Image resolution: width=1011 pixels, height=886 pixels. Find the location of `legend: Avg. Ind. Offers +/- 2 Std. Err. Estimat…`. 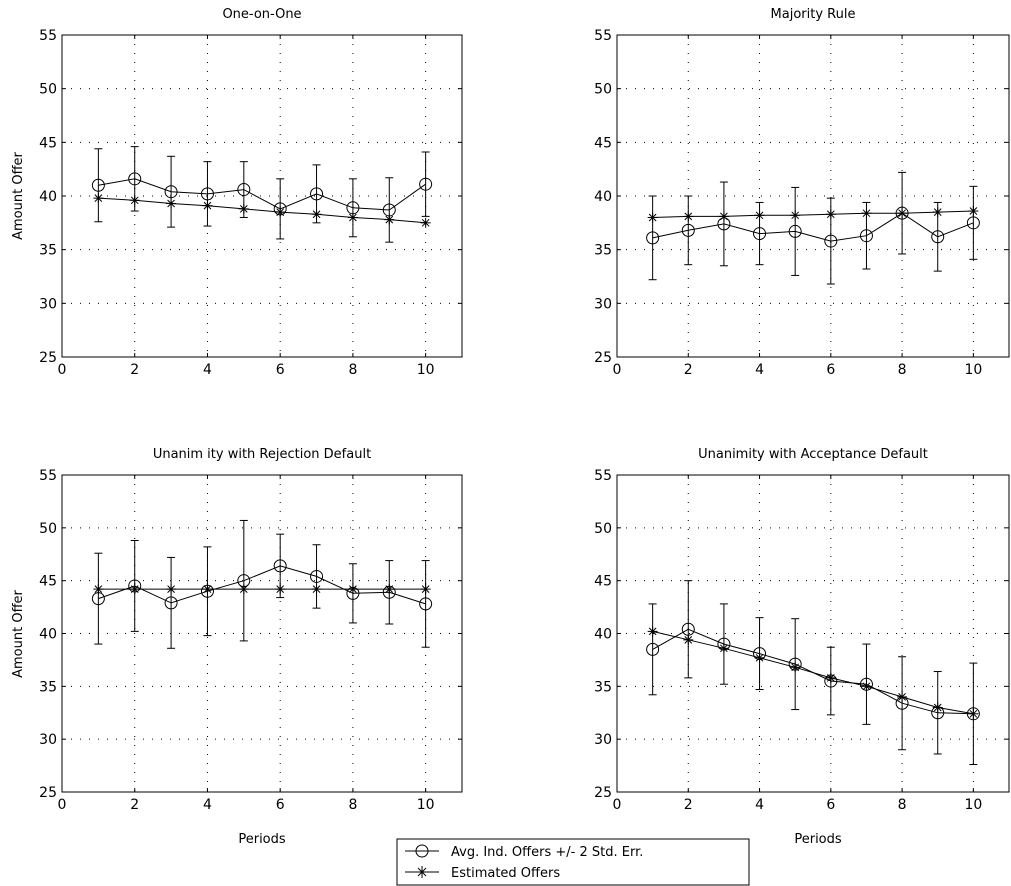

legend: Avg. Ind. Offers +/- 2 Std. Err. Estimat… is located at coordinates (573, 862).